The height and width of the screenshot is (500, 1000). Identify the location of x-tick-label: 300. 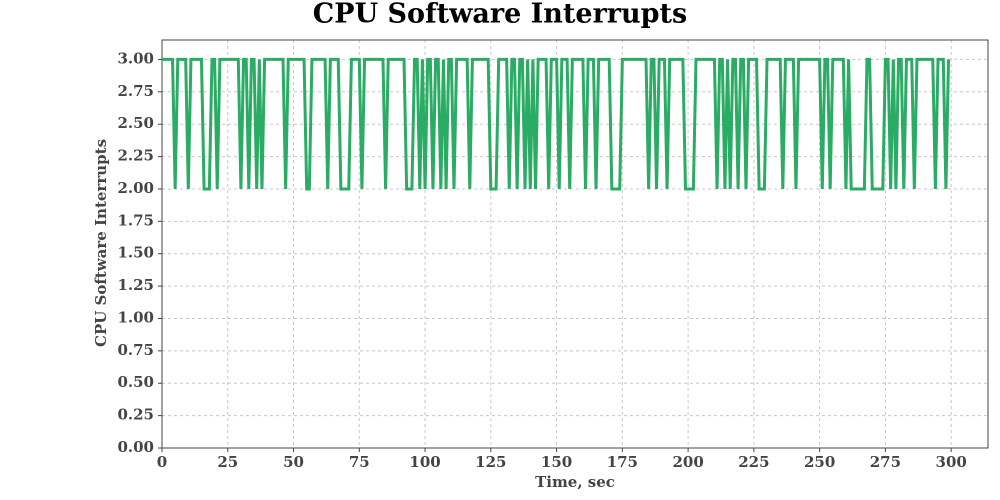
(951, 462).